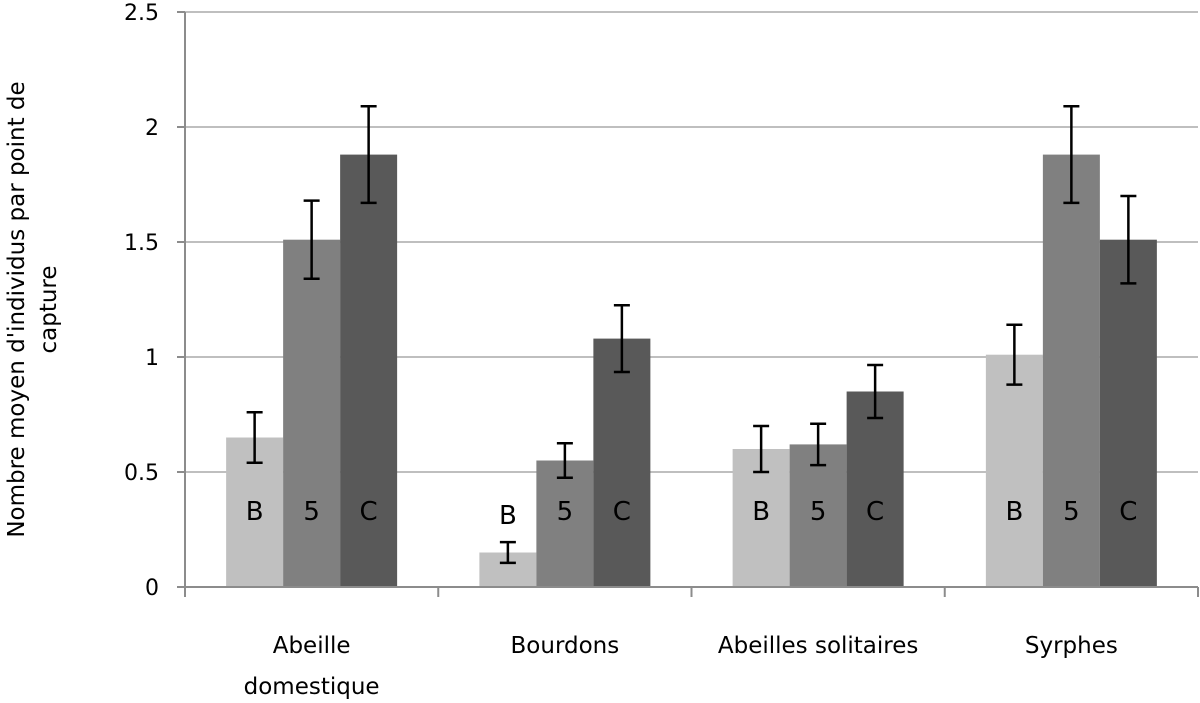 Image resolution: width=1200 pixels, height=703 pixels. I want to click on y-tick-label: 1, so click(152, 358).